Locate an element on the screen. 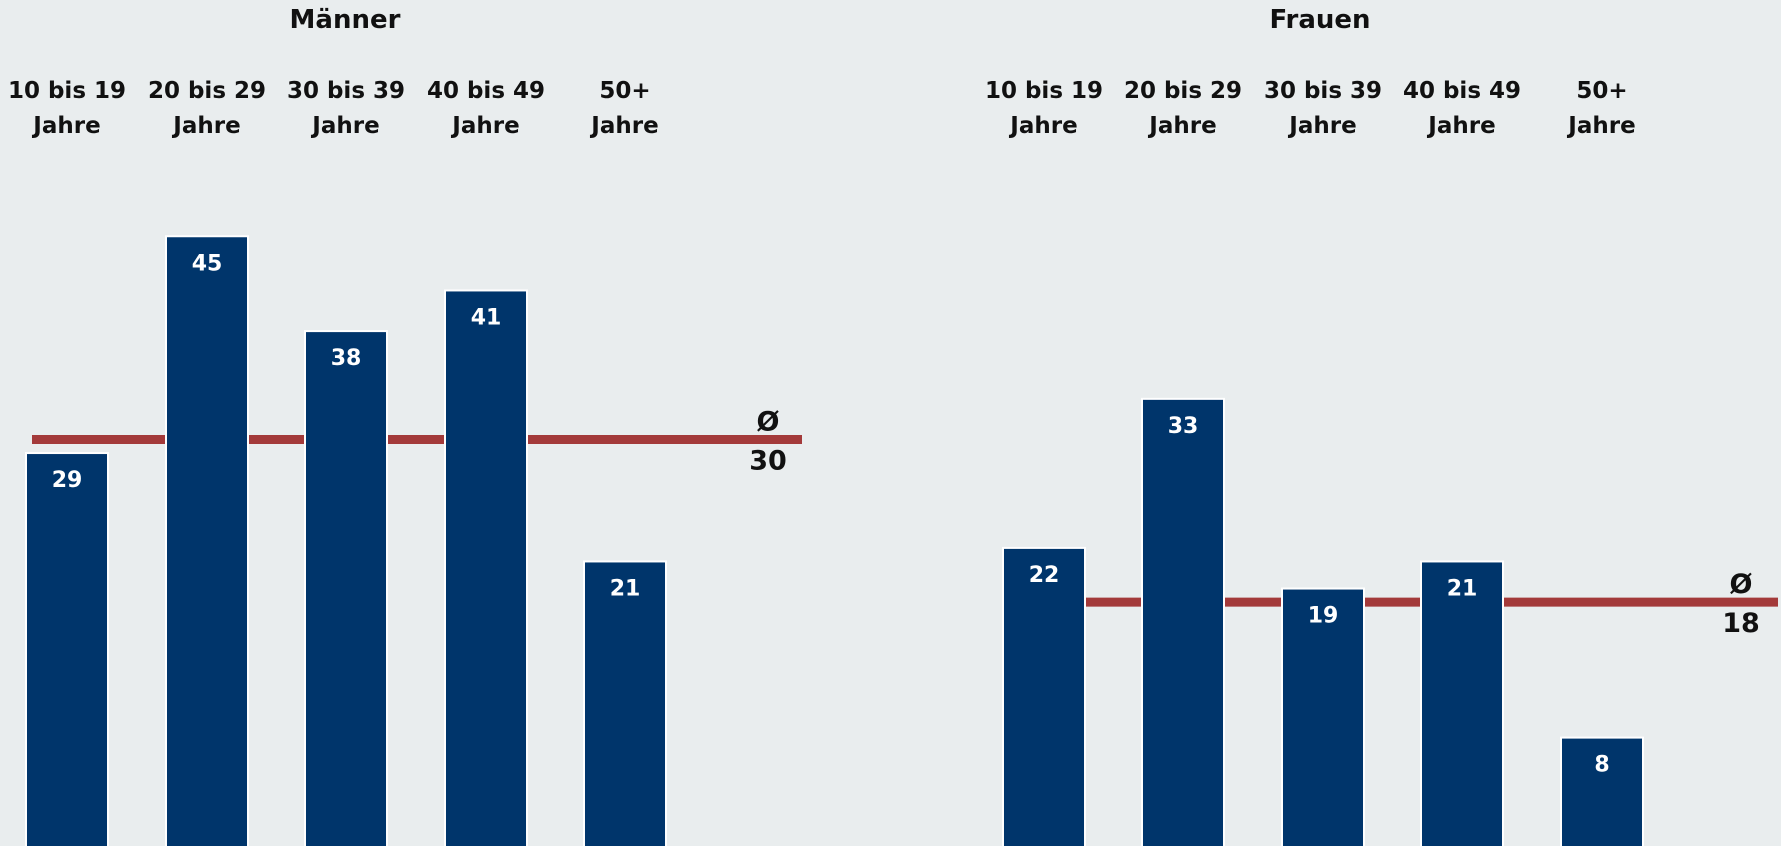  average-value: 30 is located at coordinates (768, 461).